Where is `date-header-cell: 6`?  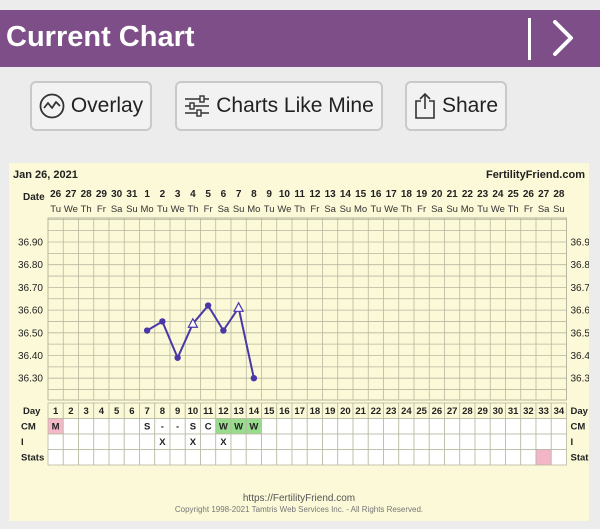 date-header-cell: 6 is located at coordinates (224, 194).